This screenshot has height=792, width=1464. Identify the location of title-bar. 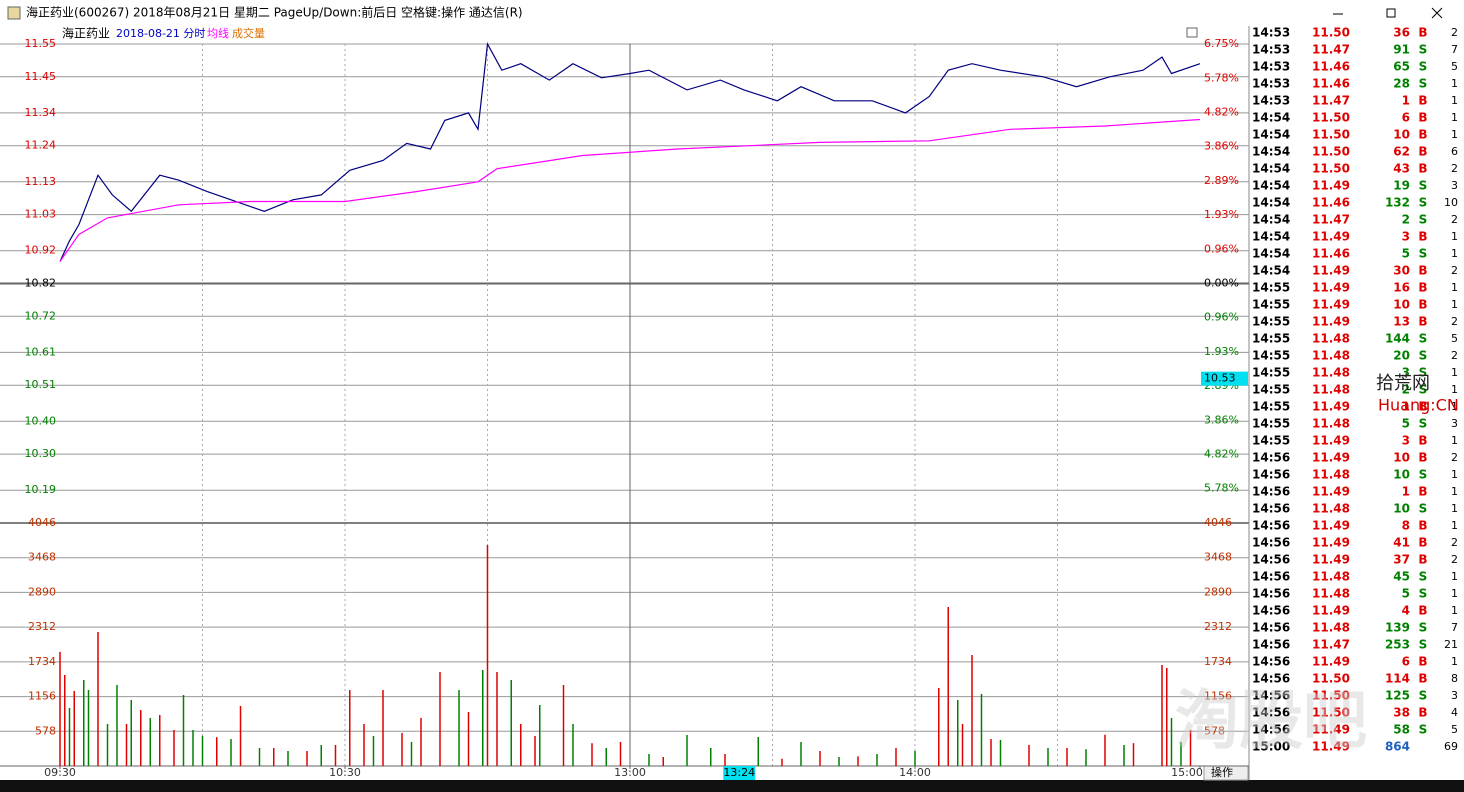
(732, 13).